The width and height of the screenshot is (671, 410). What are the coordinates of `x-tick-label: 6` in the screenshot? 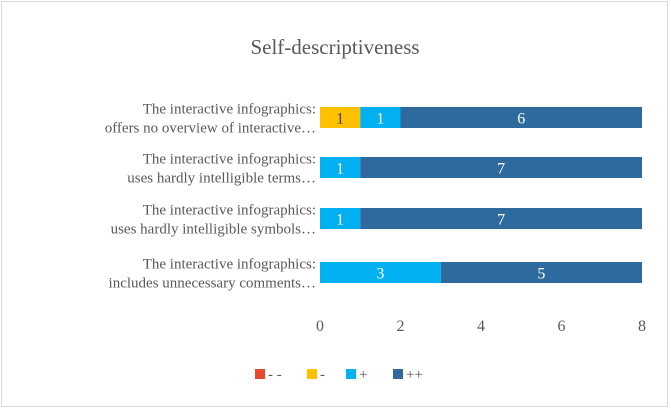 It's located at (562, 326).